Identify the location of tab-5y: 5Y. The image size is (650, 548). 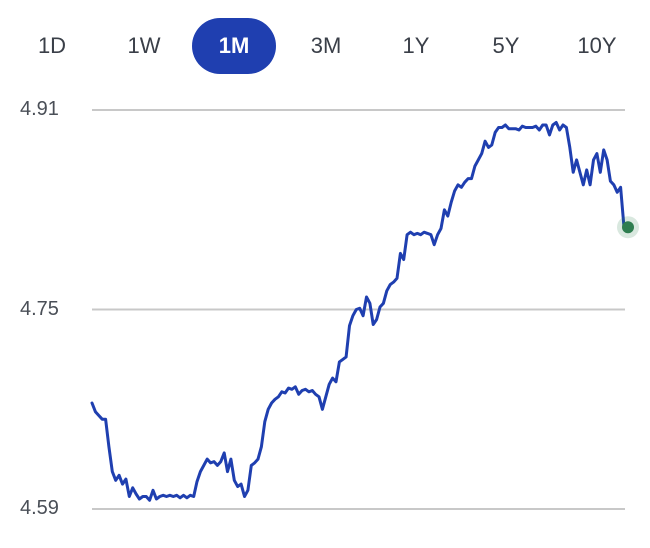
(506, 45).